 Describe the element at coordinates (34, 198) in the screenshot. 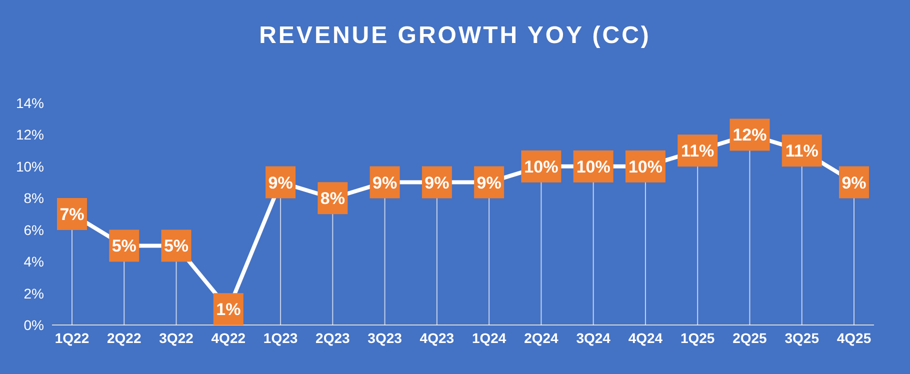

I see `y-tick-label: 8%` at that location.